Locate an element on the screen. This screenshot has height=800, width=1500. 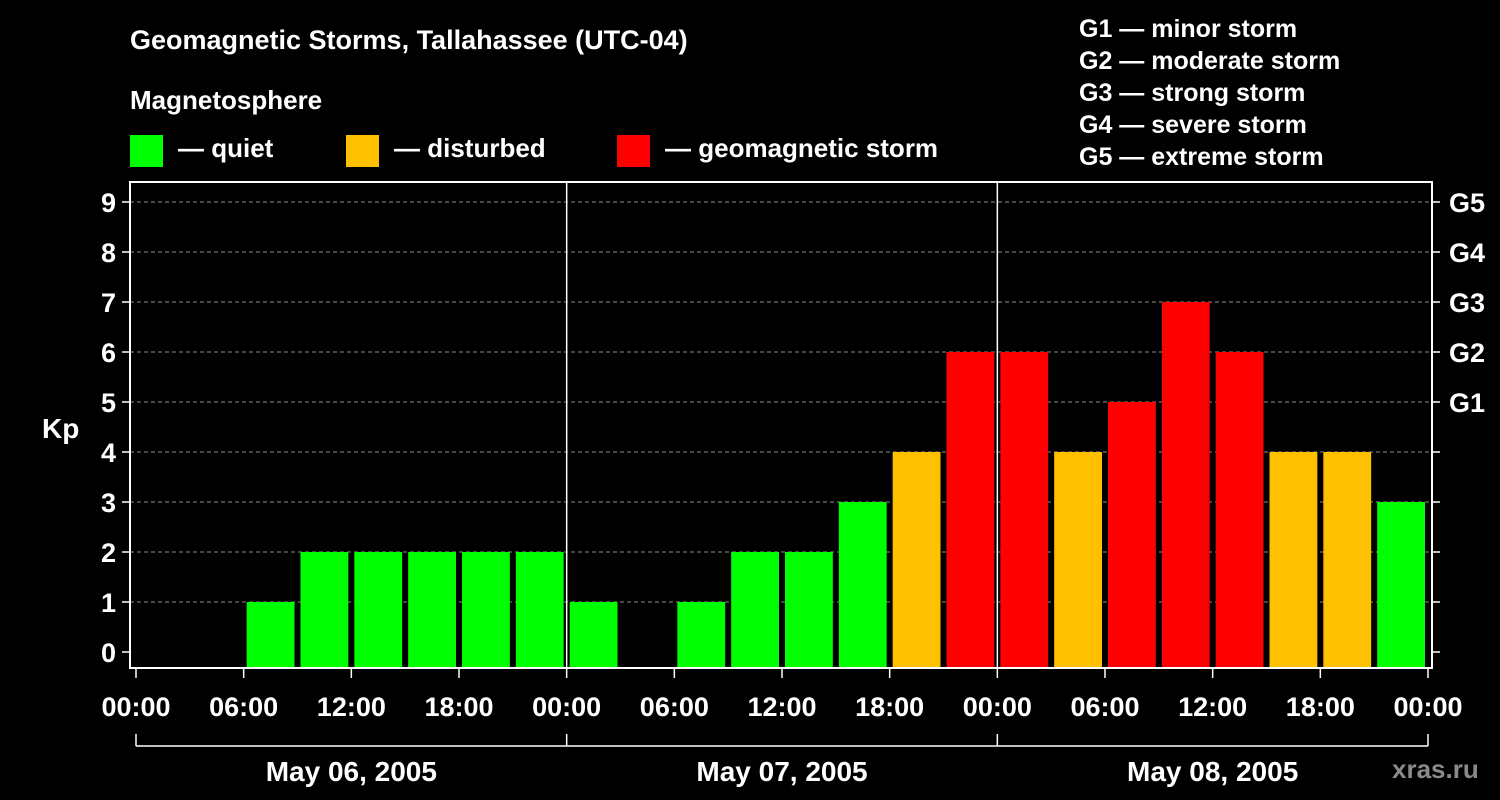
g-scale-g2: G2 — moderate storm is located at coordinates (1209, 61).